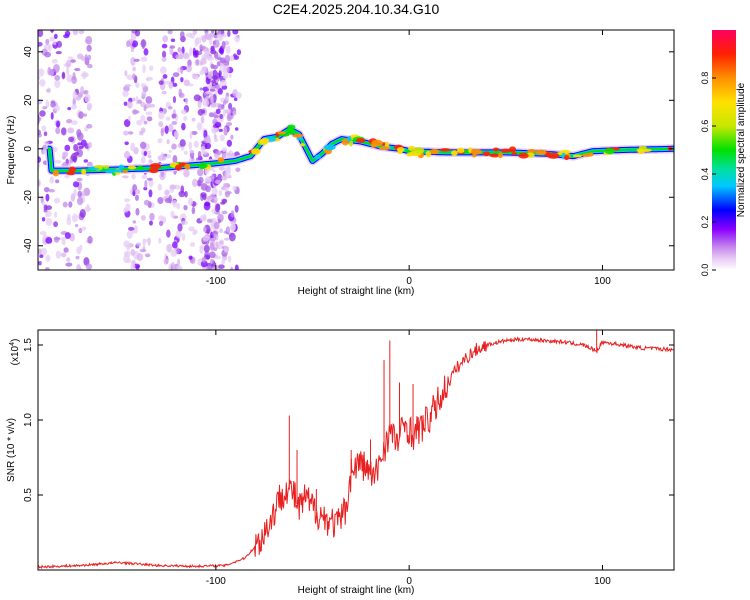 This screenshot has width=750, height=600. Describe the element at coordinates (28, 52) in the screenshot. I see `y-tick-label: 40` at that location.